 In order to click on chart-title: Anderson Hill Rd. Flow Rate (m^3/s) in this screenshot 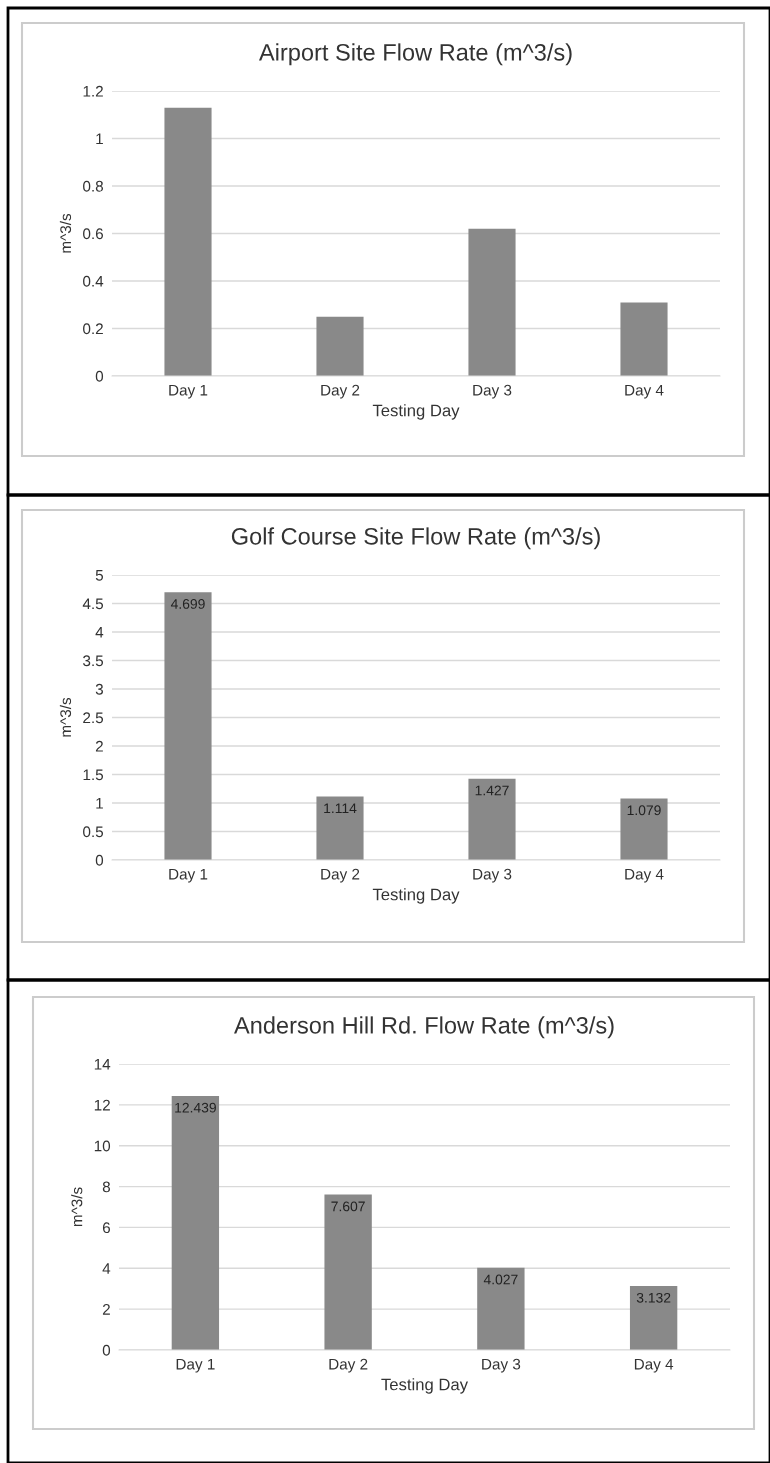, I will do `click(424, 1027)`.